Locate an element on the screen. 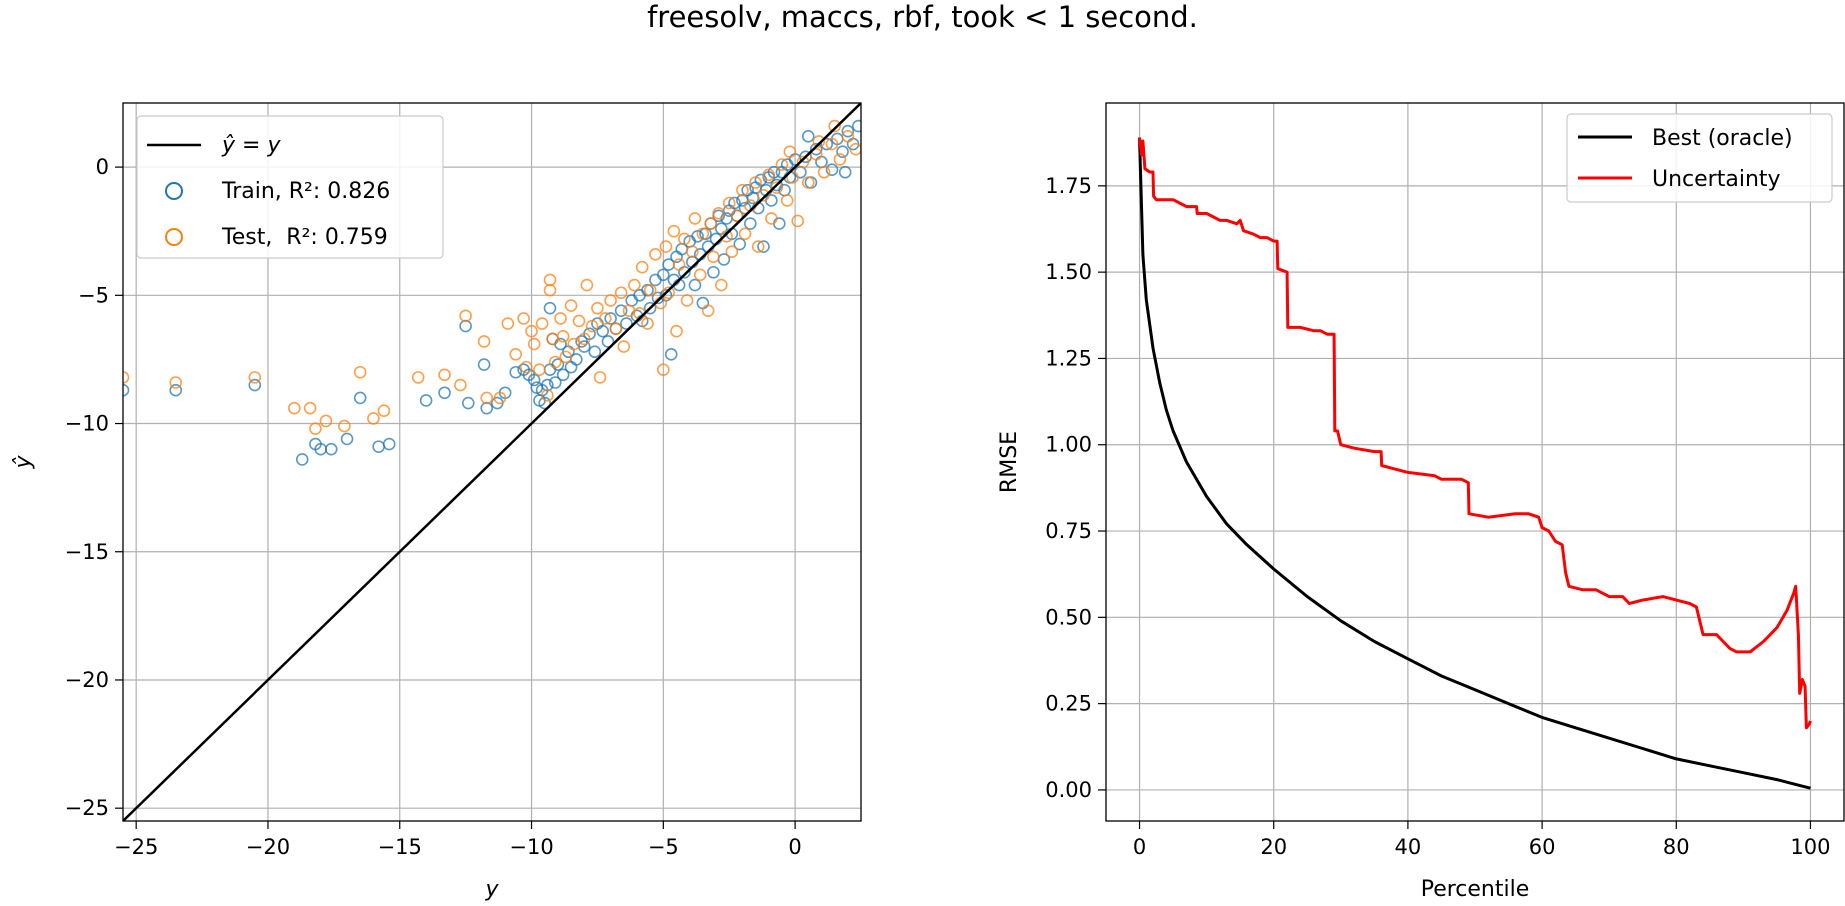 Image resolution: width=1845 pixels, height=906 pixels. ax2-y-tick-label: 0.00 is located at coordinates (1068, 790).